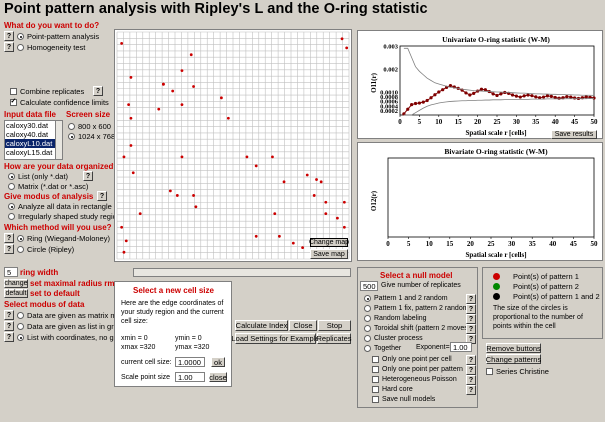  What do you see at coordinates (275, 338) in the screenshot?
I see `load-settings-button: Load Settings for Example` at bounding box center [275, 338].